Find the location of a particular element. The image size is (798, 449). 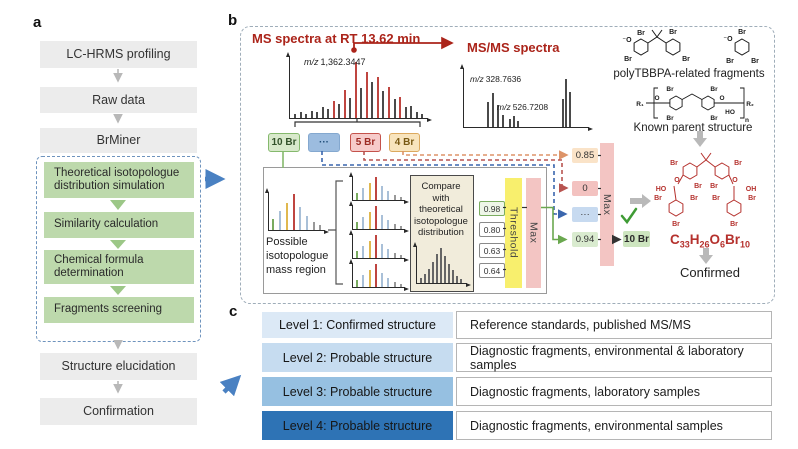

flow-step-brminer: BrMiner is located at coordinates (118, 140).